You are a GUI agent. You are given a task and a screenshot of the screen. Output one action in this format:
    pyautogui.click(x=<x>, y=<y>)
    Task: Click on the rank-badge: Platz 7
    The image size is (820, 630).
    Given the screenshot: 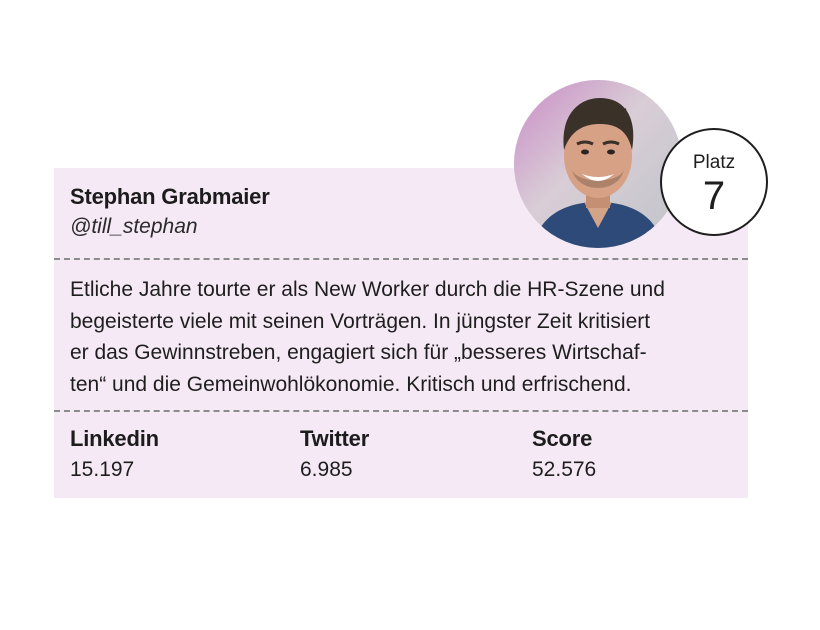 What is the action you would take?
    pyautogui.click(x=714, y=182)
    